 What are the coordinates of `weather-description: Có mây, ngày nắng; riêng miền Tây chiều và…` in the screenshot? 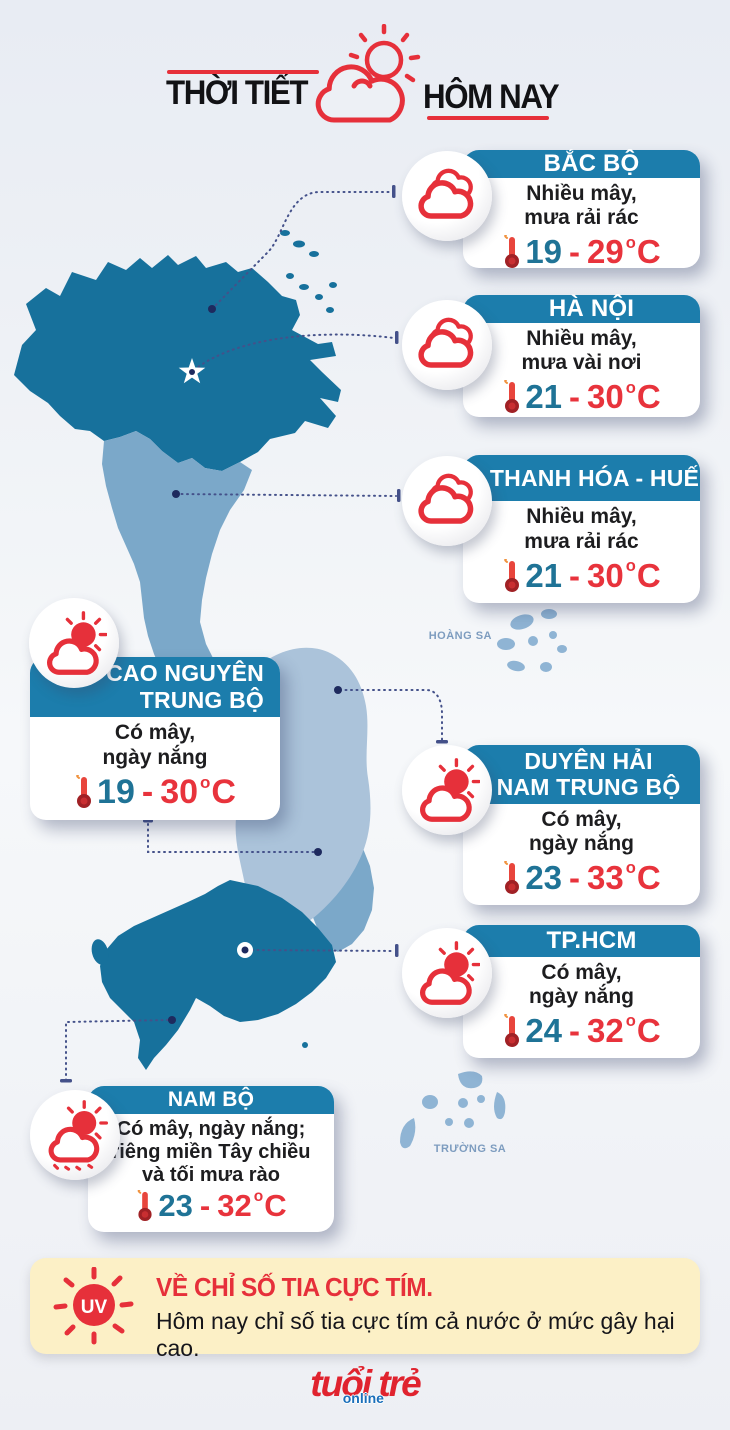 It's located at (211, 1152).